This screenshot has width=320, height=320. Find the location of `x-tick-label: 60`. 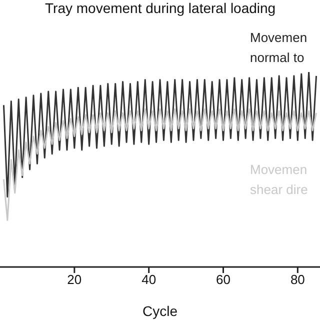

x-tick-label: 60 is located at coordinates (223, 280).